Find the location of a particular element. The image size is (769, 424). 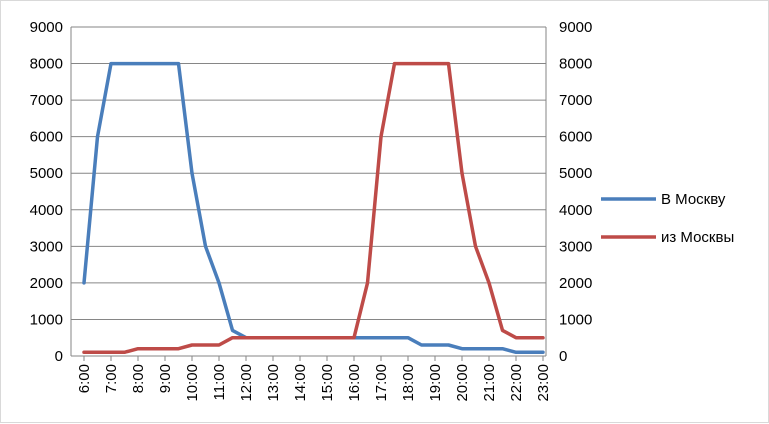

y-tick-label: 0 is located at coordinates (59, 356).